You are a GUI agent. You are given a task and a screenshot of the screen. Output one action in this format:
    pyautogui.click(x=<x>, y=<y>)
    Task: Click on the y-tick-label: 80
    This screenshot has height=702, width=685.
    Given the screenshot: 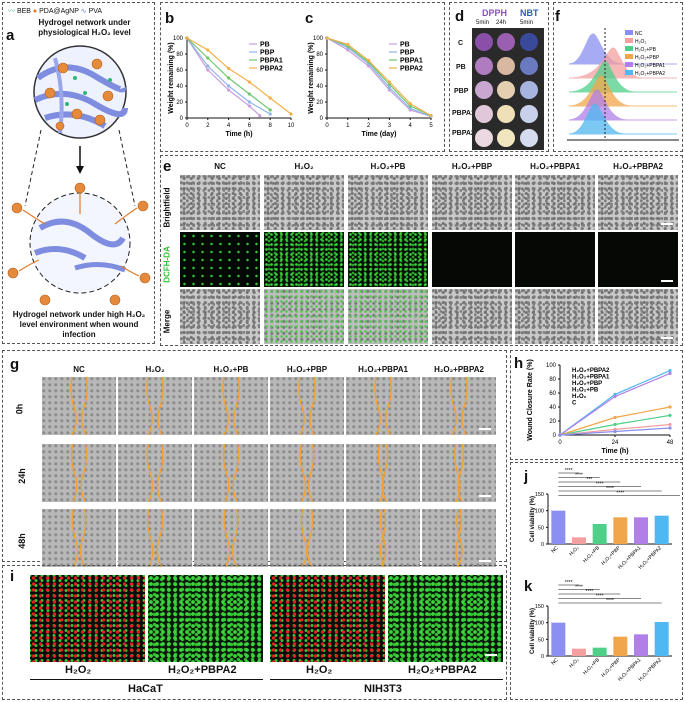 What is the action you would take?
    pyautogui.click(x=319, y=55)
    